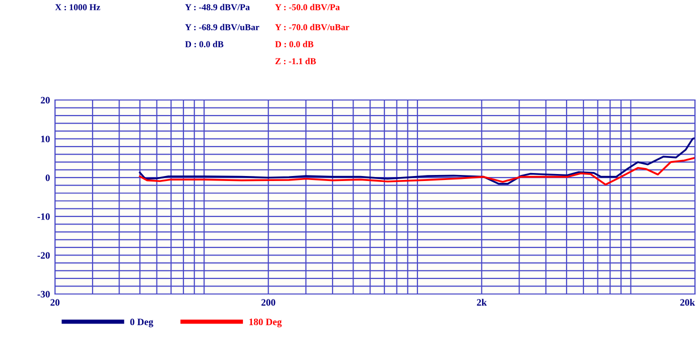 The image size is (700, 350). I want to click on text: Y : -48.9 dBV/Pa, so click(217, 7).